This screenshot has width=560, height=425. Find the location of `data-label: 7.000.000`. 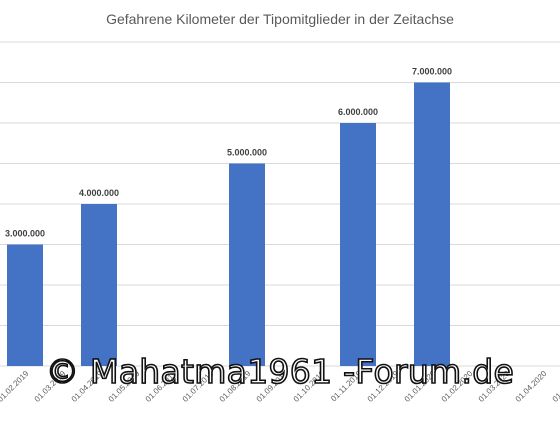

data-label: 7.000.000 is located at coordinates (432, 72).